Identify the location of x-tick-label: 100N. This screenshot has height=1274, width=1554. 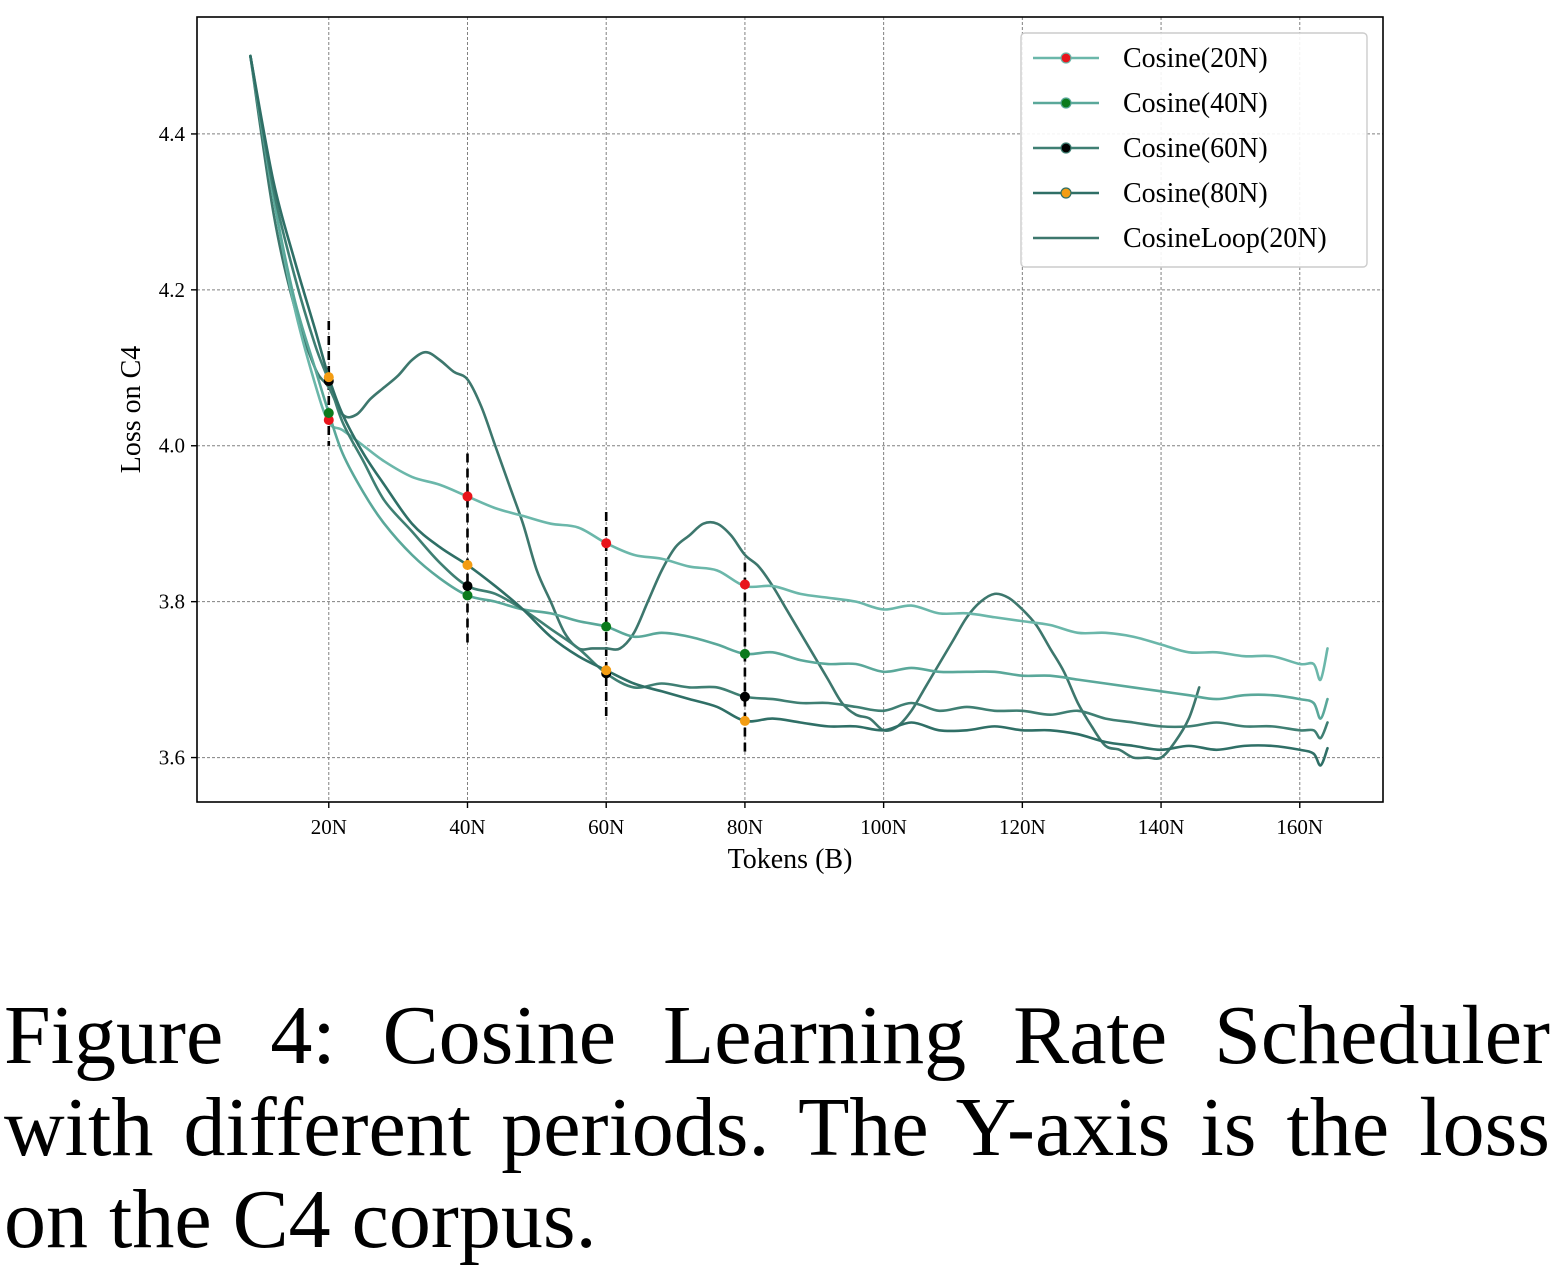
(883, 827).